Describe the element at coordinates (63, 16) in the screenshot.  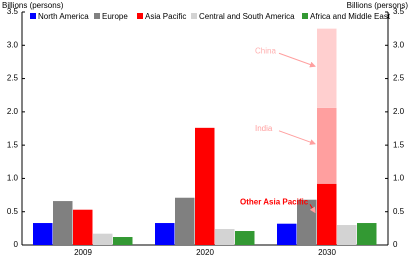
I see `legend-label: North America` at that location.